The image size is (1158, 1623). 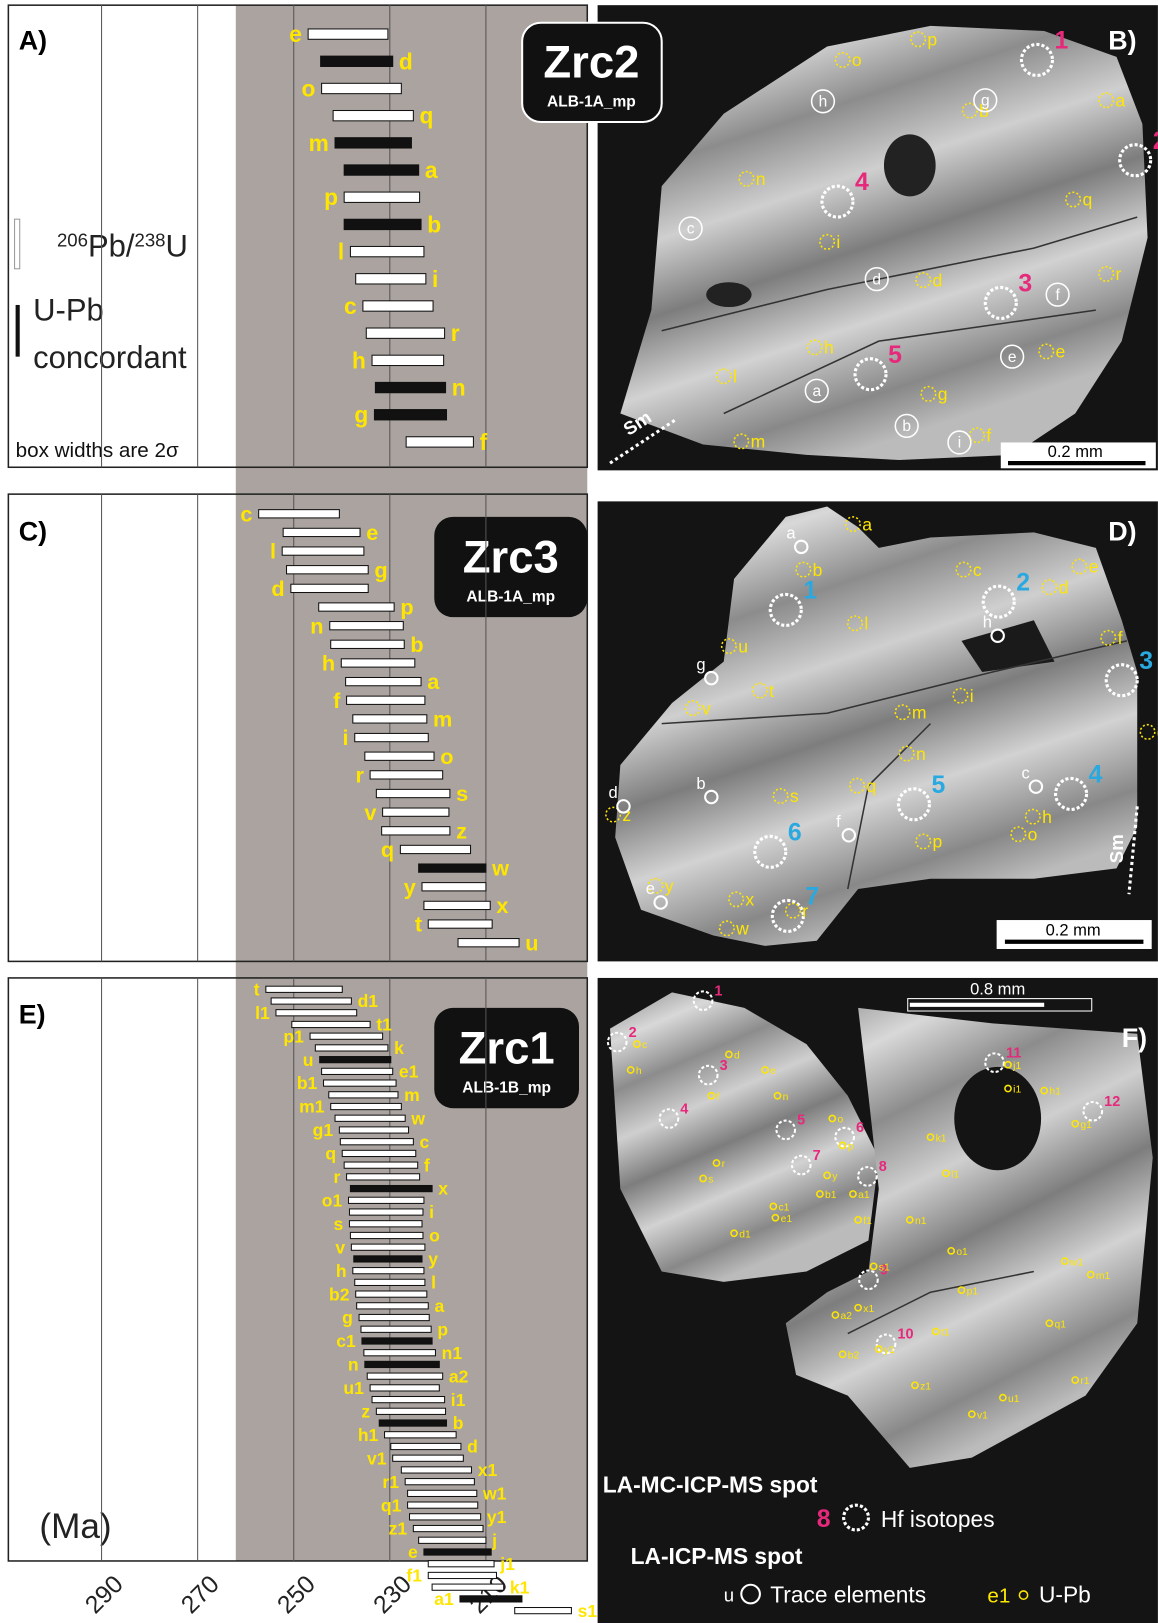 I want to click on hf-label: 6, so click(x=795, y=832).